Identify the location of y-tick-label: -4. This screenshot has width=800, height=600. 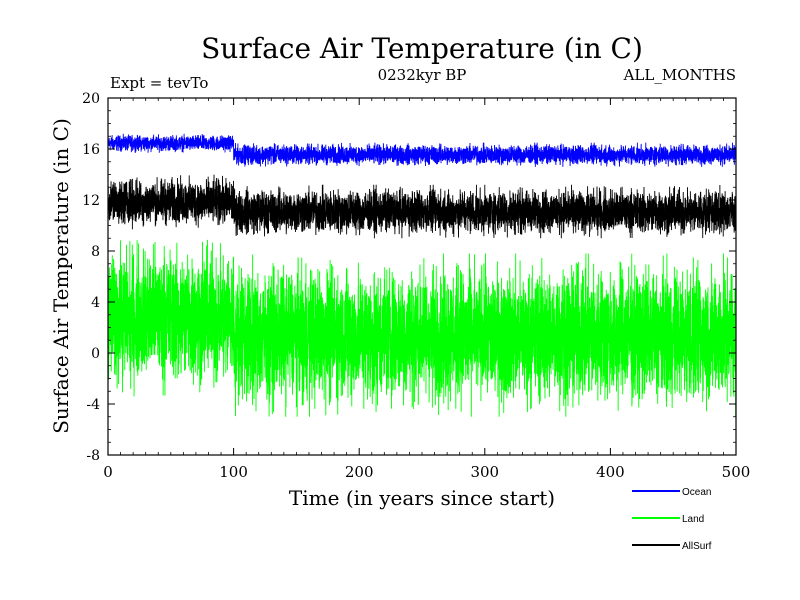
(93, 405).